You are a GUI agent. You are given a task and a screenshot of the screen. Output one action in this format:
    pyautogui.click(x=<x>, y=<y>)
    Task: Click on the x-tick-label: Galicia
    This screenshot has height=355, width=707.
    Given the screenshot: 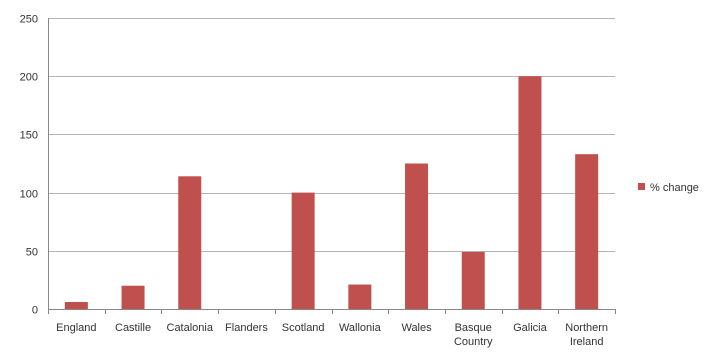 What is the action you would take?
    pyautogui.click(x=530, y=328)
    